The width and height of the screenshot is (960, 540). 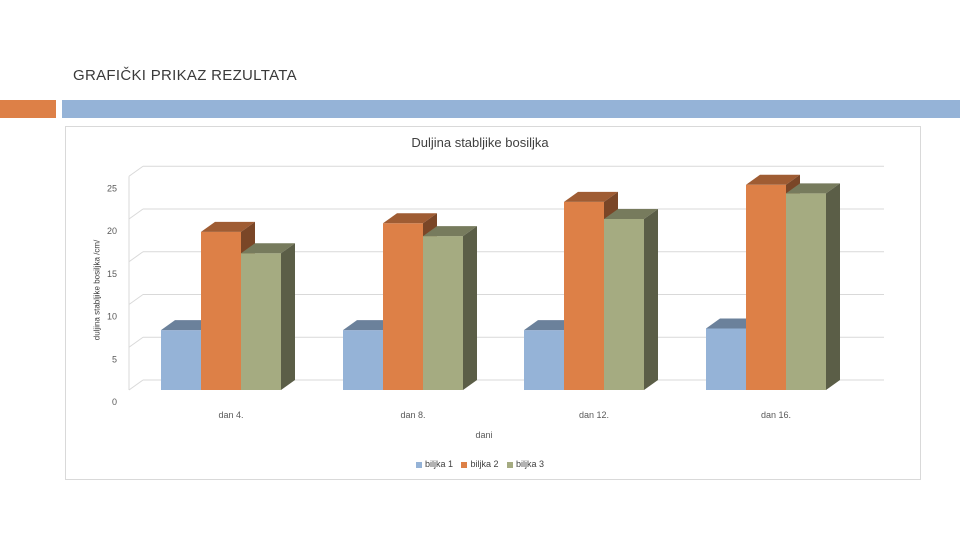 What do you see at coordinates (776, 415) in the screenshot?
I see `x-tick-label-4: dan 16.` at bounding box center [776, 415].